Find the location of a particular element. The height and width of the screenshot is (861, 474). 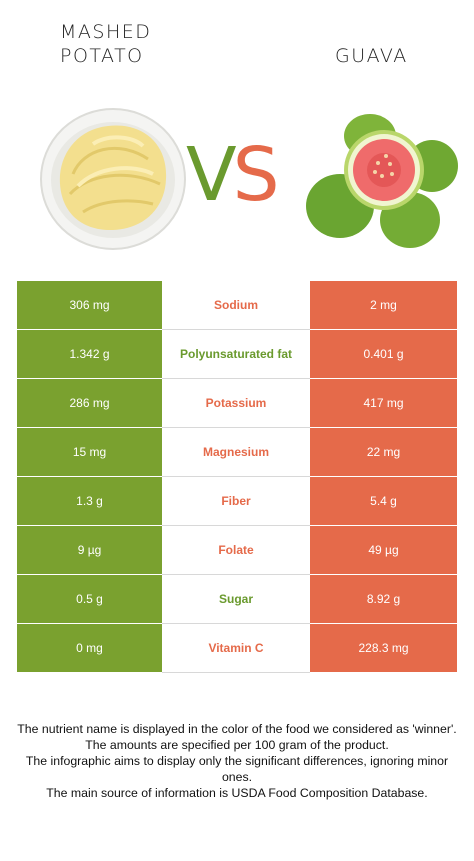

table-row: 15 mg Magnesium 22 mg is located at coordinates (237, 452).